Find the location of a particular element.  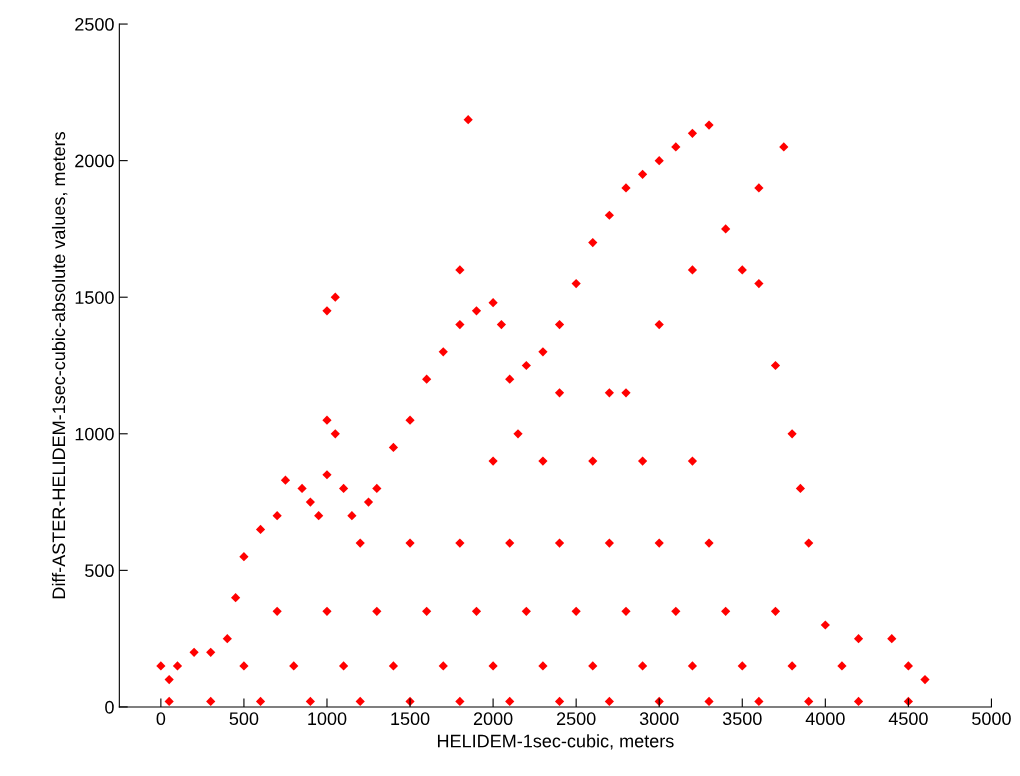

x-tick-label: 4000 is located at coordinates (825, 719).